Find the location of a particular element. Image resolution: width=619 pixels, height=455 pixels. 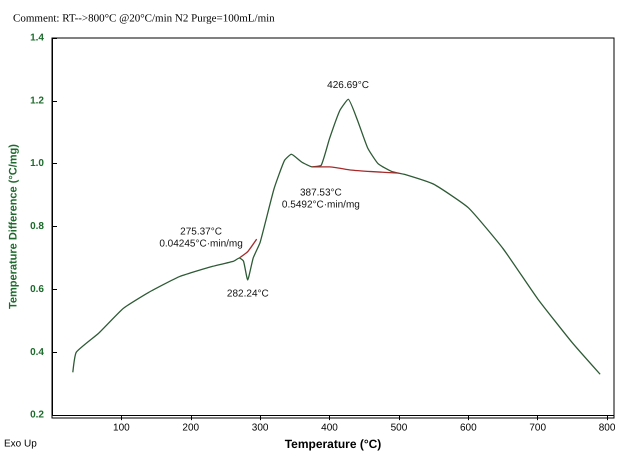

x-tick-label: 200 is located at coordinates (191, 428).